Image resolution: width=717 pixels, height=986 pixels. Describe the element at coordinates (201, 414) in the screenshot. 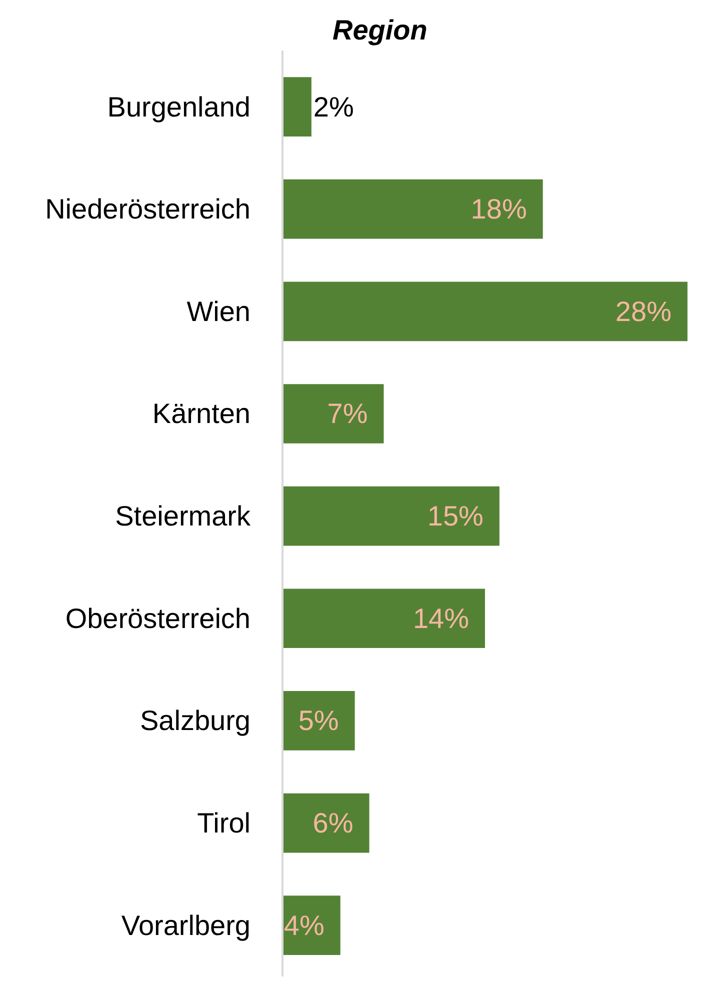

I see `y-tick-label: Kärnten` at that location.